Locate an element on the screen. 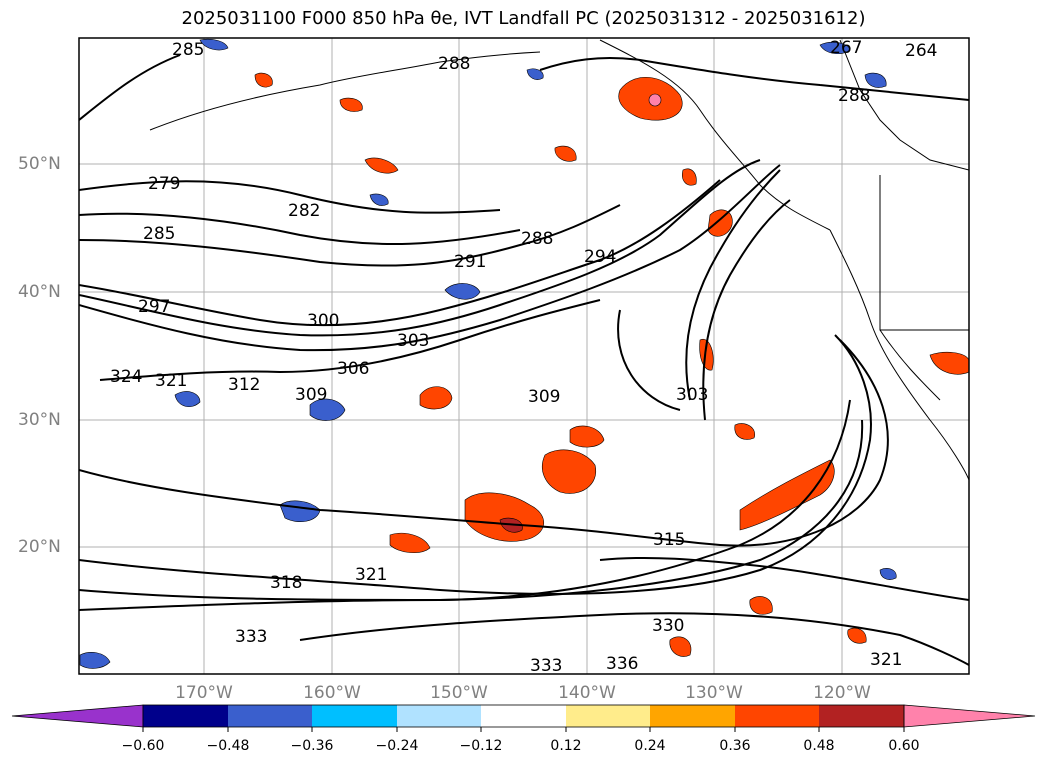  lon-label-150w: 150°W is located at coordinates (459, 693).